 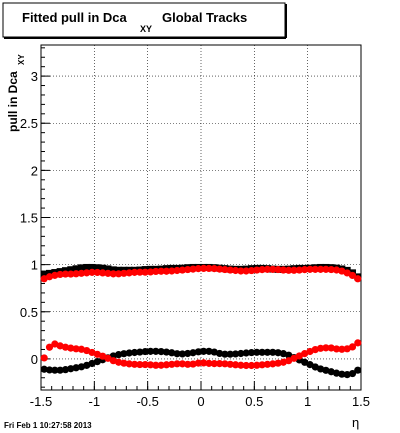 What do you see at coordinates (21, 59) in the screenshot?
I see `y-axis-label-sub: XY` at bounding box center [21, 59].